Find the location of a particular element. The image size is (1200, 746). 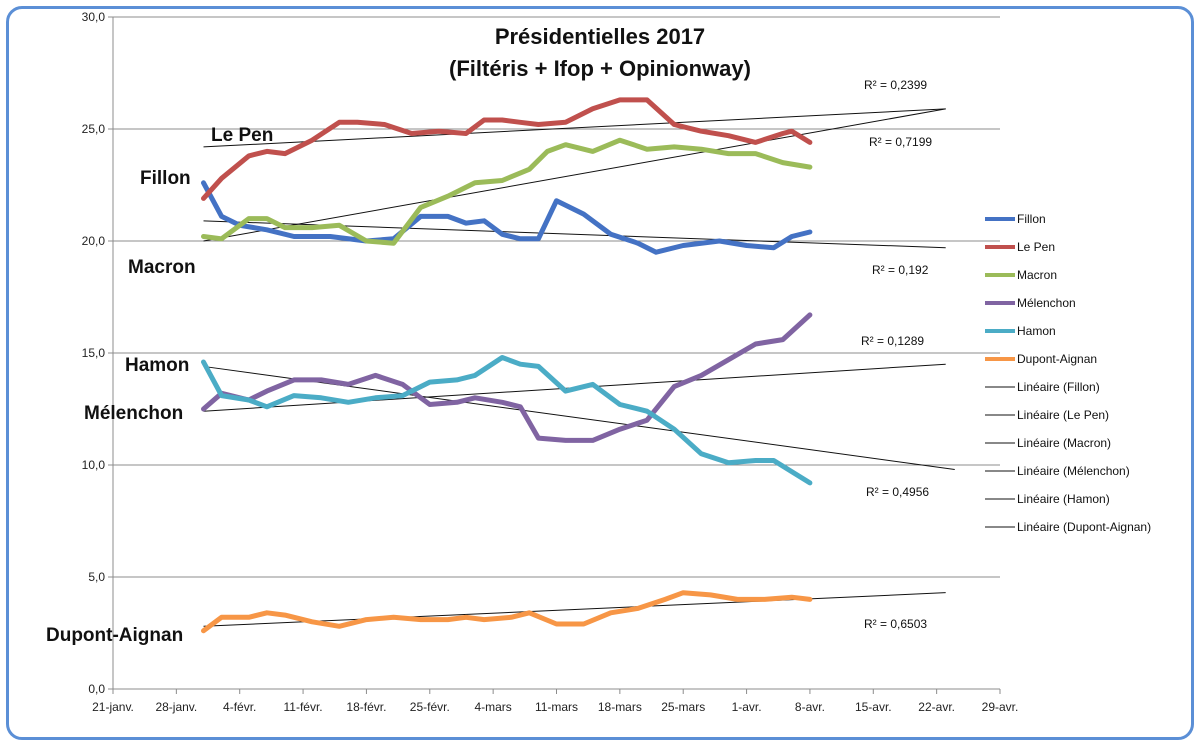

y-tick-label: 20,0 is located at coordinates (94, 241).